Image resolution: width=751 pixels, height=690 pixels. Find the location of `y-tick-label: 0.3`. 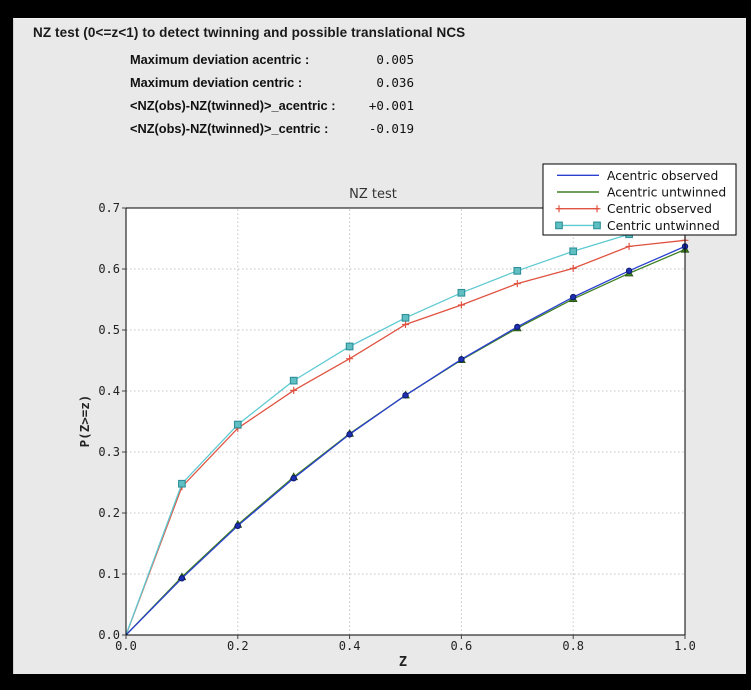

y-tick-label: 0.3 is located at coordinates (109, 452).